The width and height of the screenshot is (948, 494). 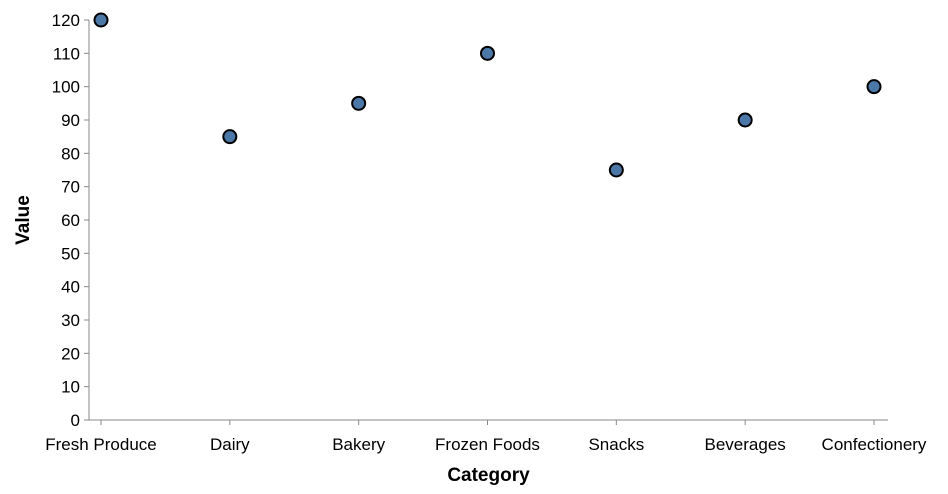 What do you see at coordinates (616, 444) in the screenshot?
I see `x-tick-label: Snacks` at bounding box center [616, 444].